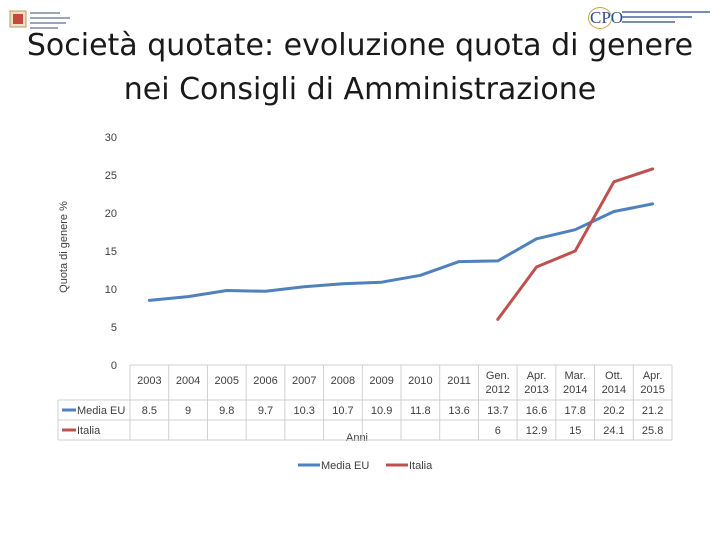 This screenshot has height=540, width=720. Describe the element at coordinates (614, 383) in the screenshot. I see `x-tick-label: Ott. 2014` at that location.